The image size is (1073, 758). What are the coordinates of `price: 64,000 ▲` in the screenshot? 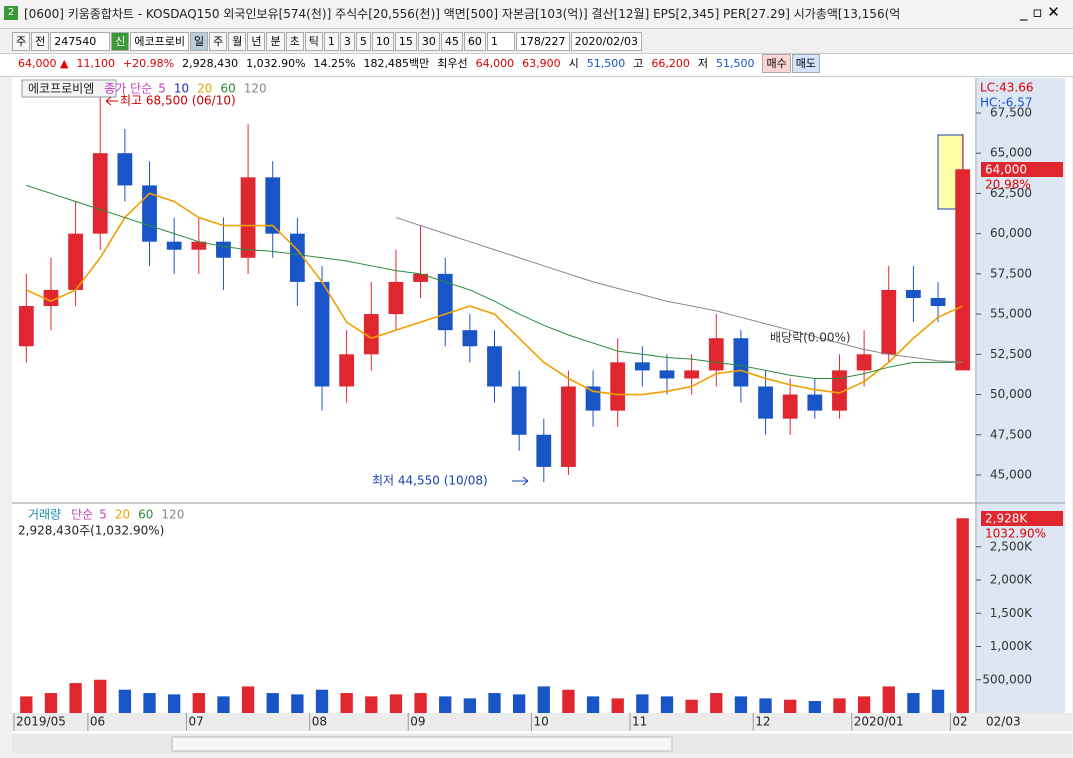 It's located at (43, 63).